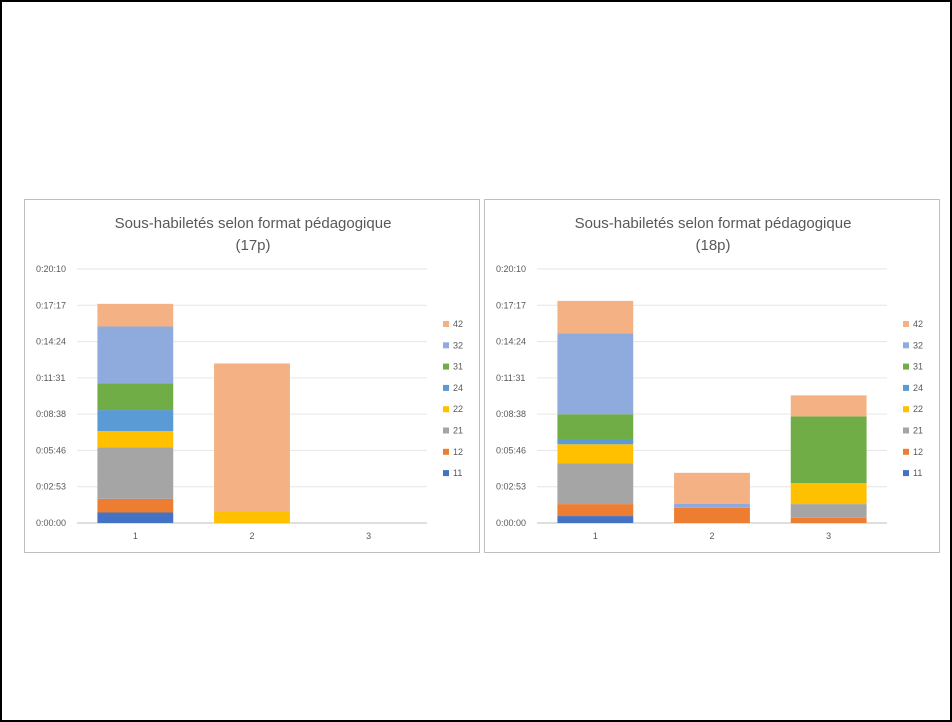 This screenshot has height=722, width=952. I want to click on chart-subtitle: (18p), so click(712, 245).